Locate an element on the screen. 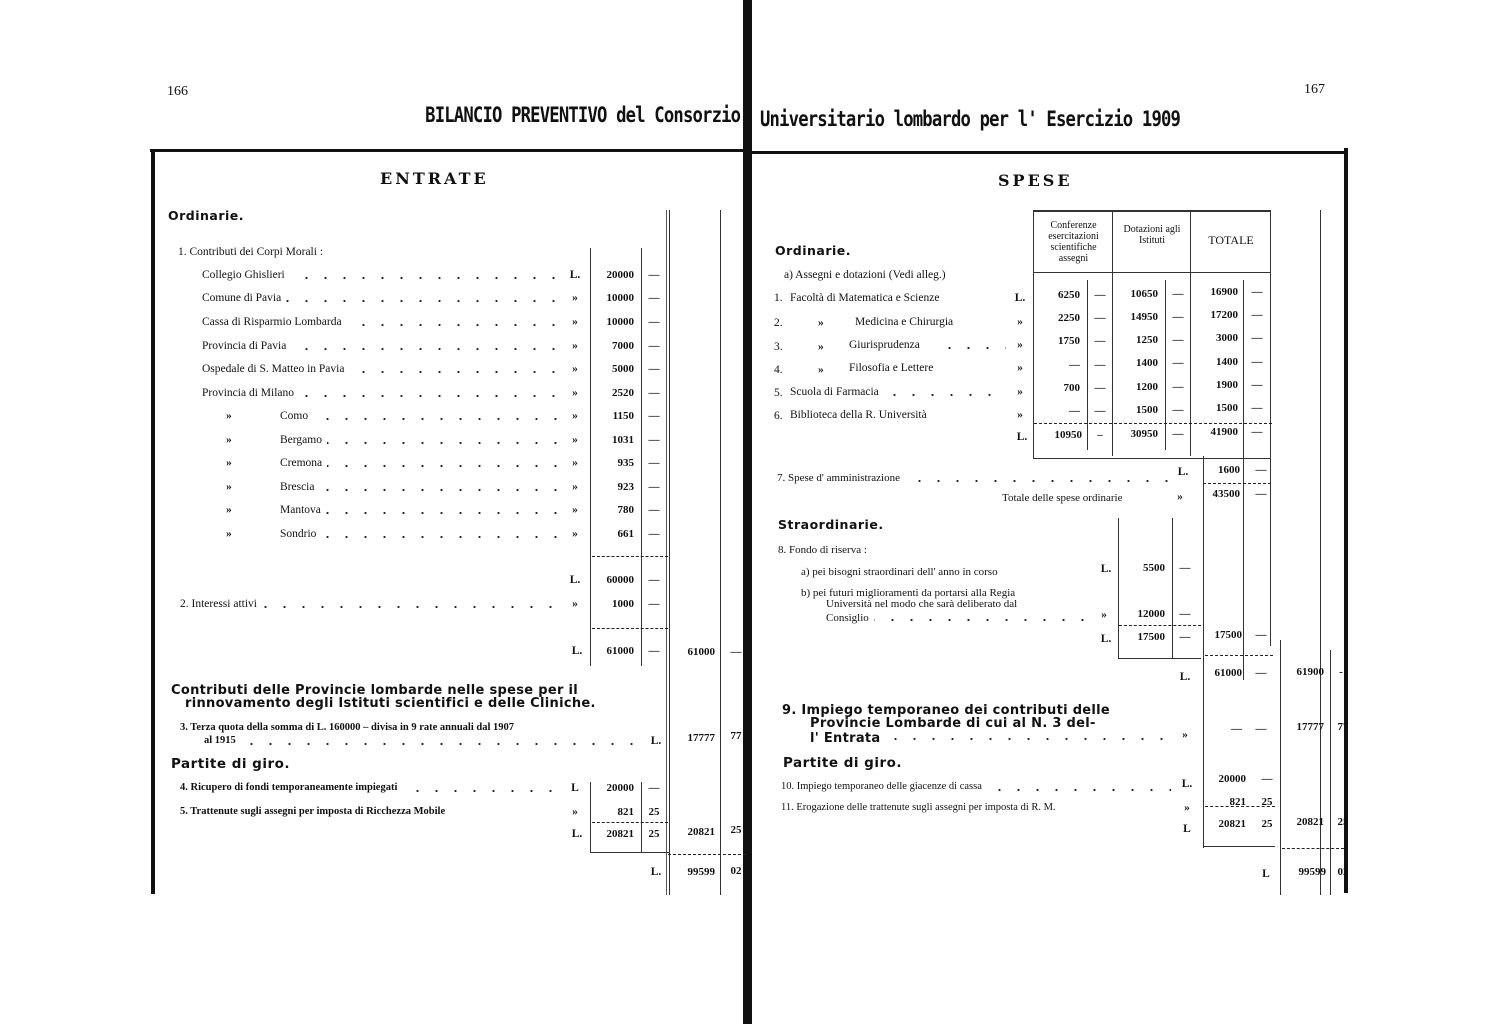 This screenshot has width=1485, height=1024. amount: 5500 is located at coordinates (1154, 568).